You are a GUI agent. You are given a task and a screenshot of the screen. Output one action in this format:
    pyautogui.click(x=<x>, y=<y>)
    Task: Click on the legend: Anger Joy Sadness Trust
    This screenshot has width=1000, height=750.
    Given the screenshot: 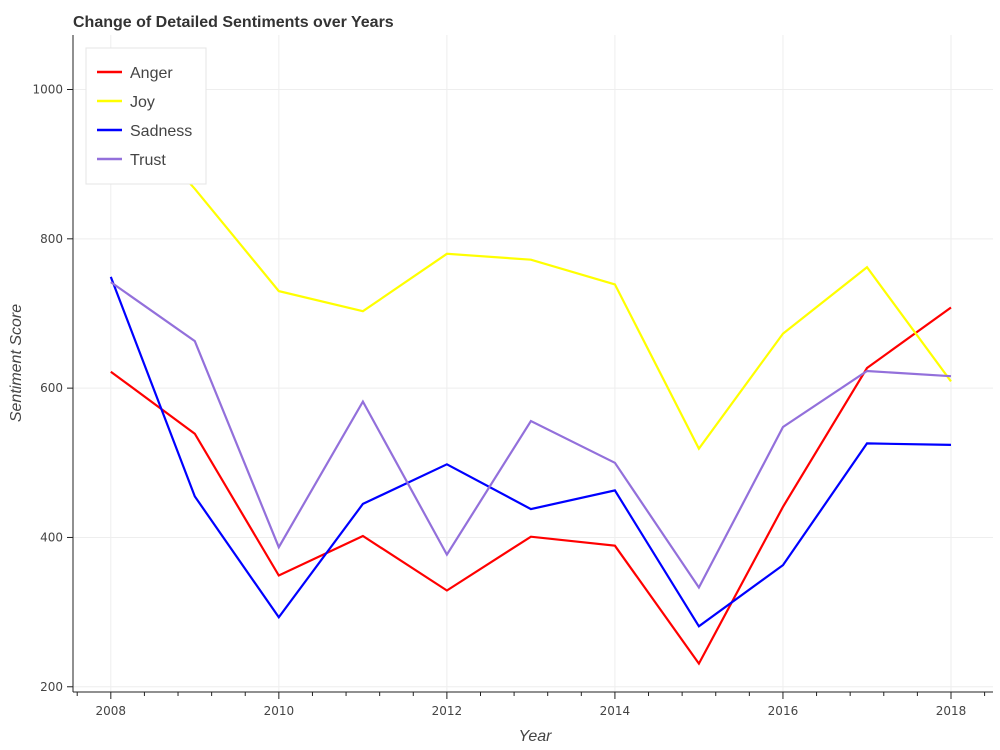 What is the action you would take?
    pyautogui.click(x=146, y=116)
    